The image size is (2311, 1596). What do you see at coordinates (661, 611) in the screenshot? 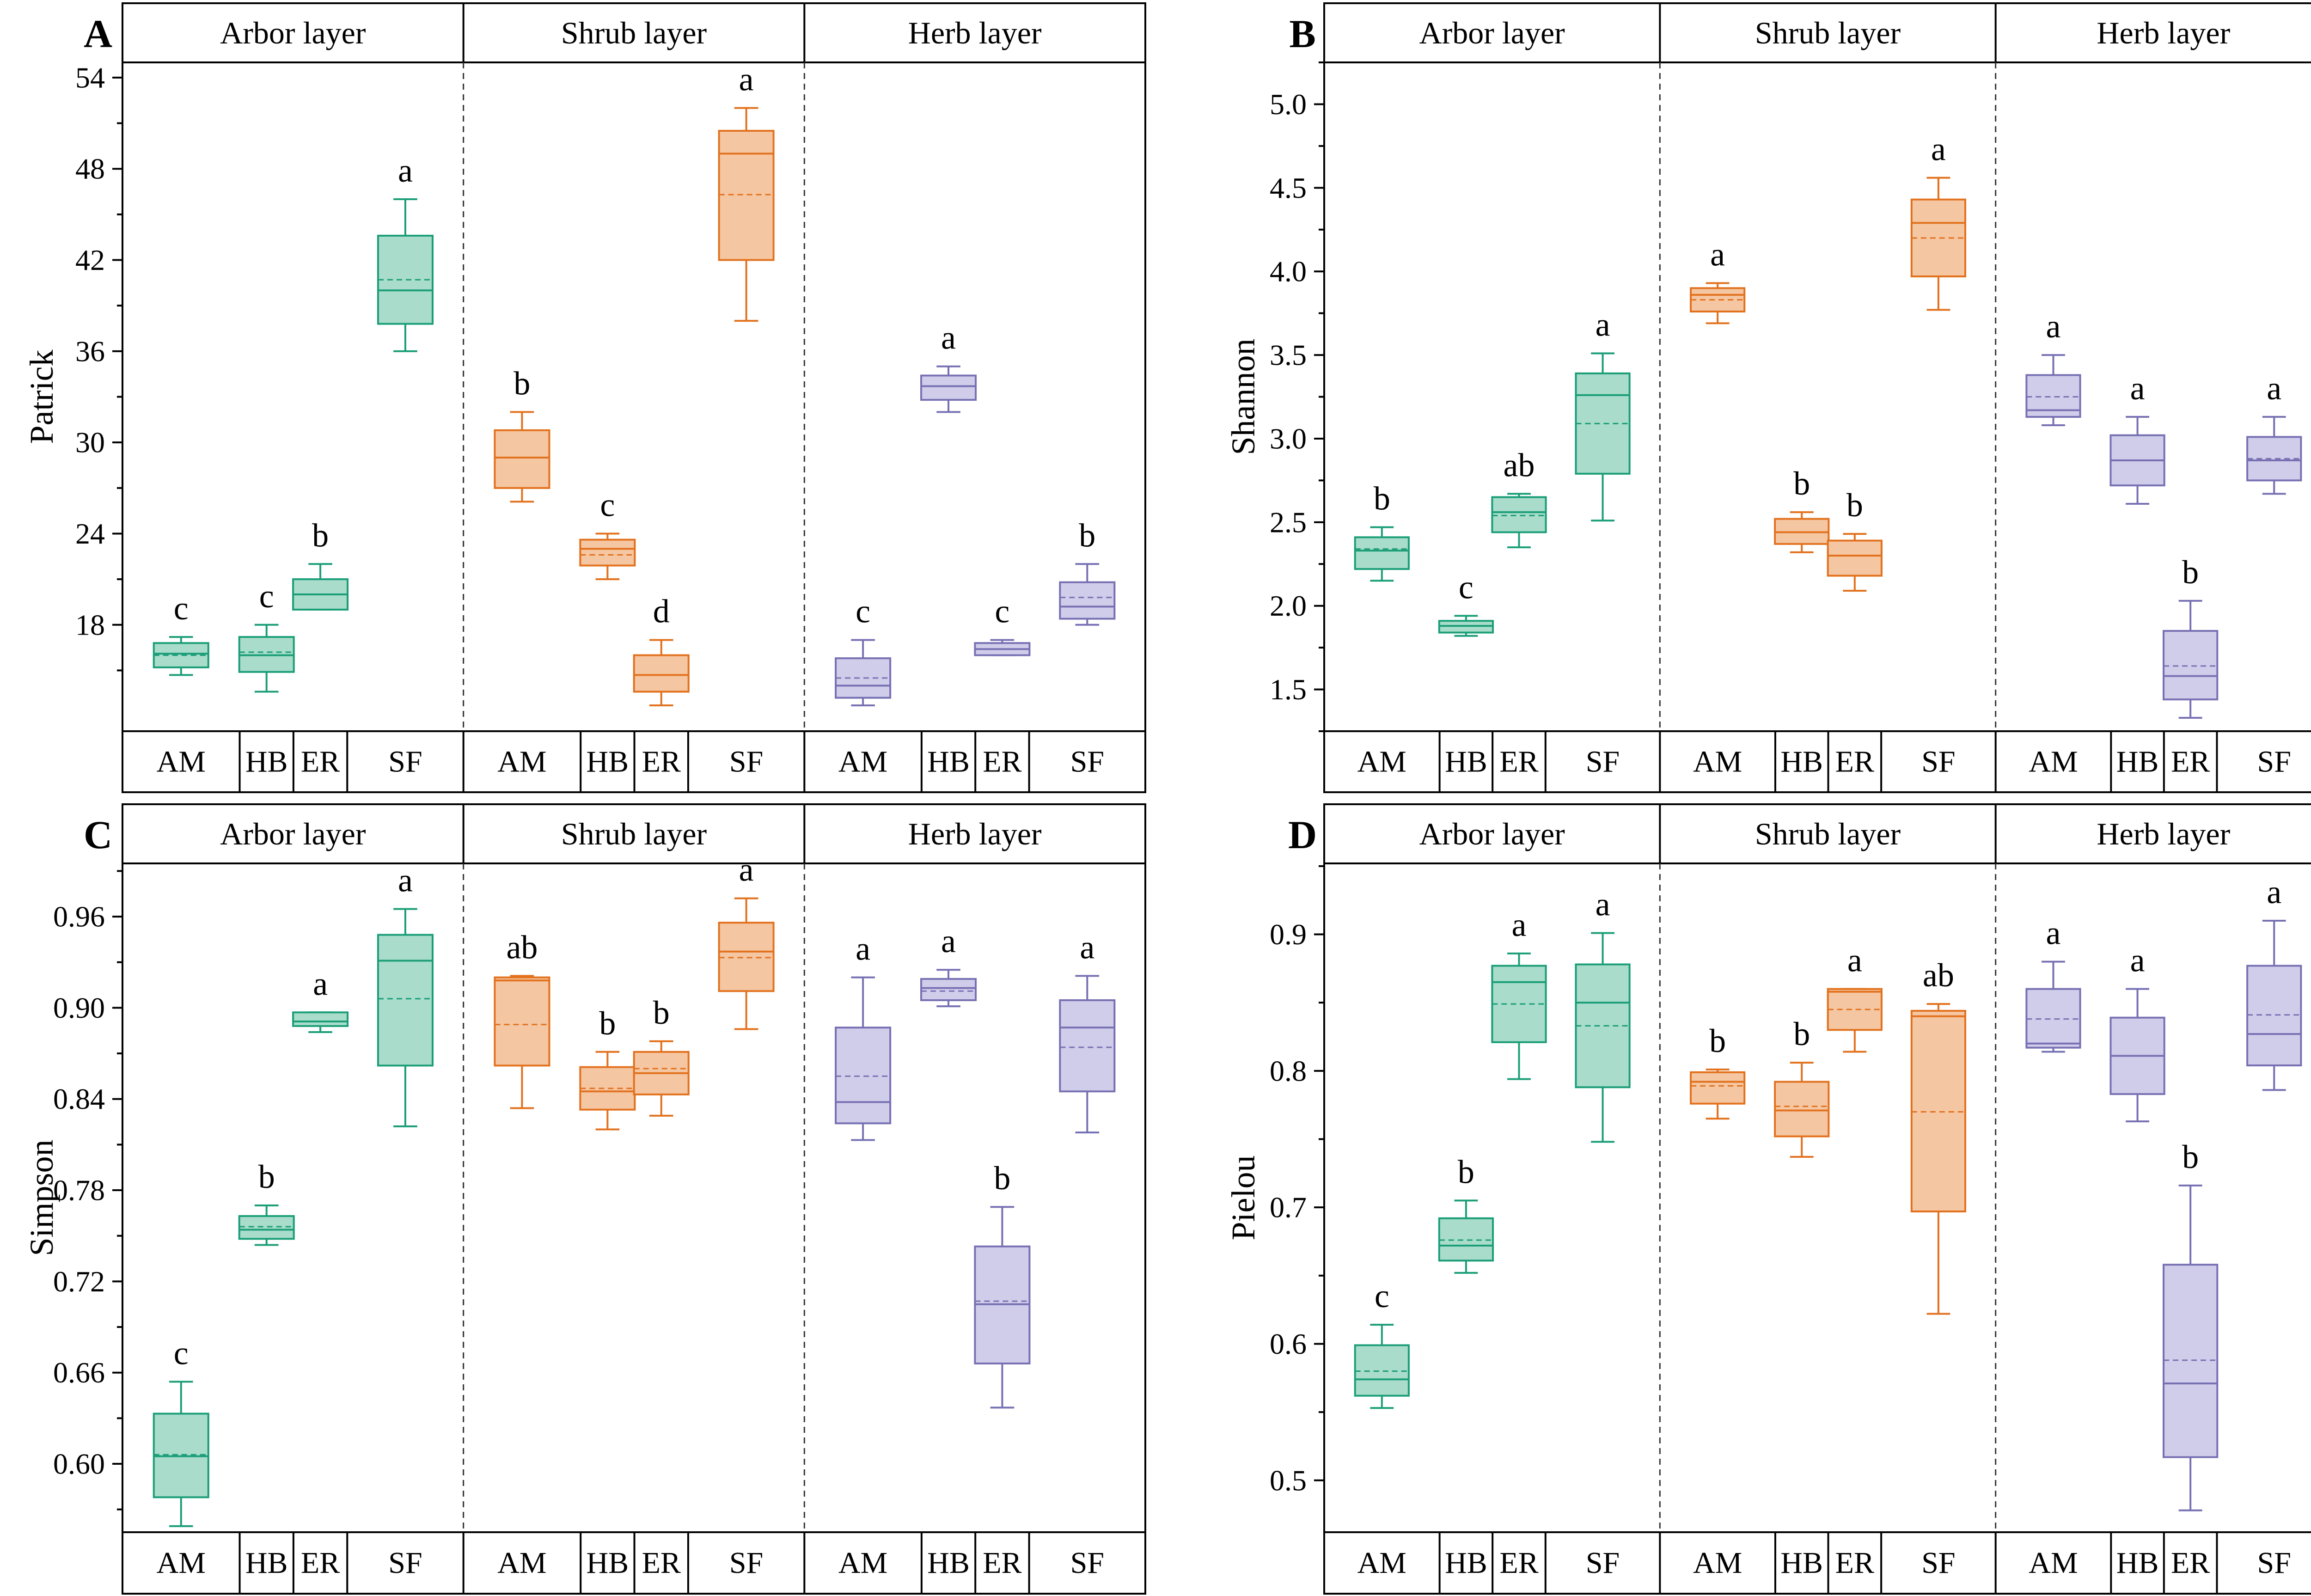
I see `significance-label: d` at bounding box center [661, 611].